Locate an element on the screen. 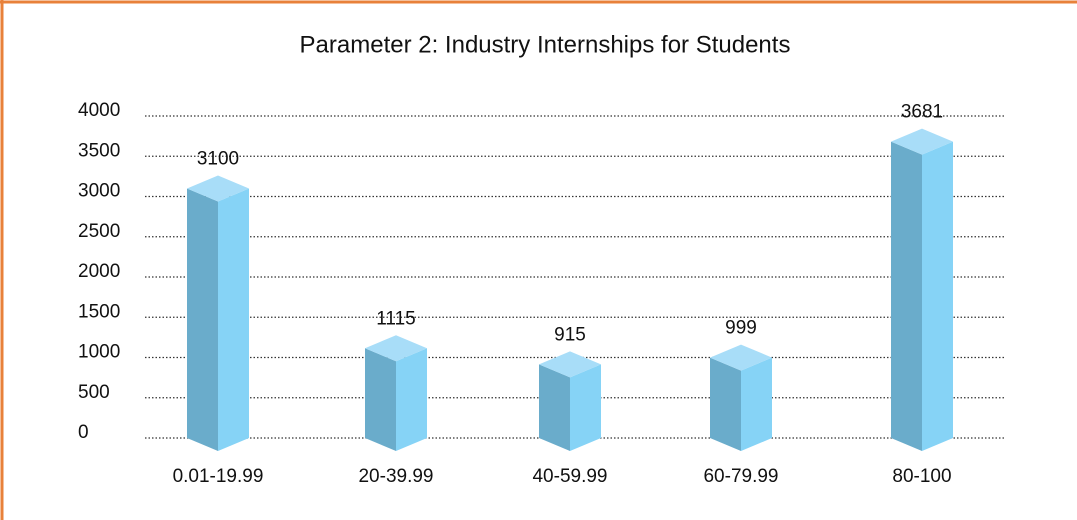  data-label: 3681 is located at coordinates (922, 112).